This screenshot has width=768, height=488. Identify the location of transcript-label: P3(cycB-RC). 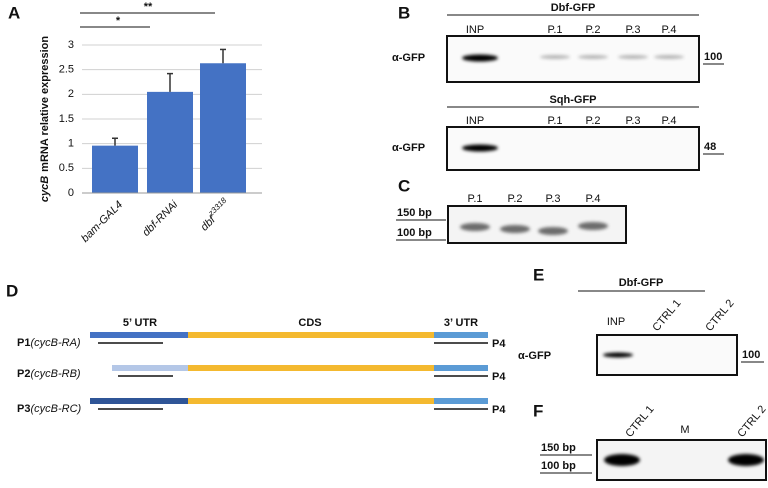
(49, 409).